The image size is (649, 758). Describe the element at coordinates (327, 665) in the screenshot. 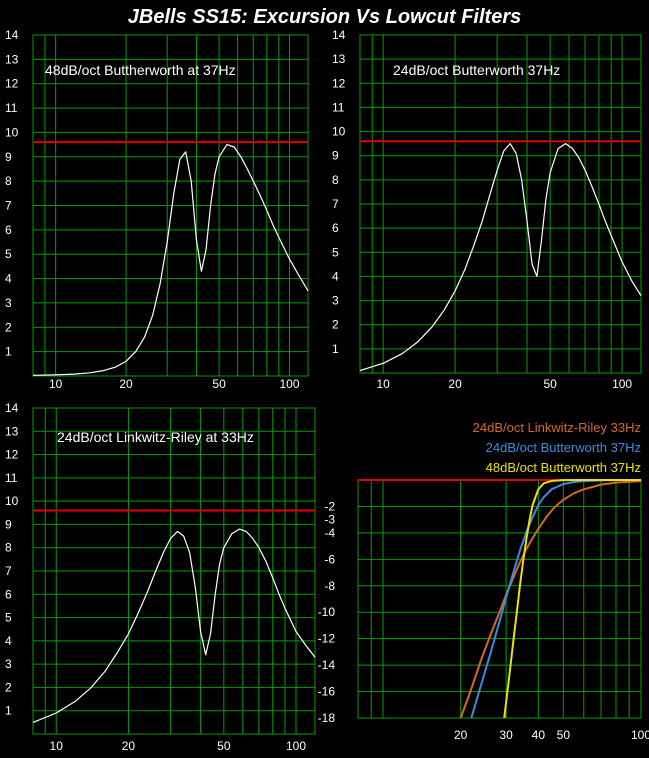

I see `y-tick-label: -14` at that location.